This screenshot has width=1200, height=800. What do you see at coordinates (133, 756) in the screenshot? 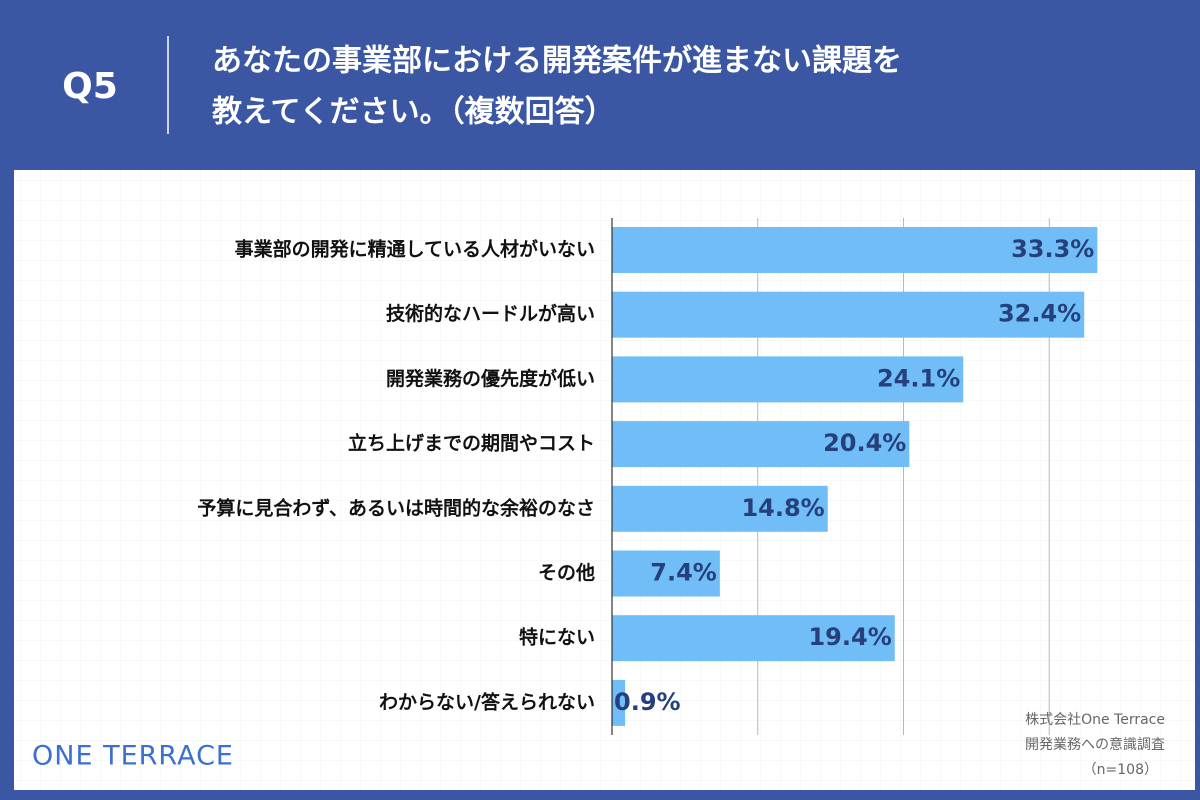
I see `logo: ONE TERRACE` at bounding box center [133, 756].